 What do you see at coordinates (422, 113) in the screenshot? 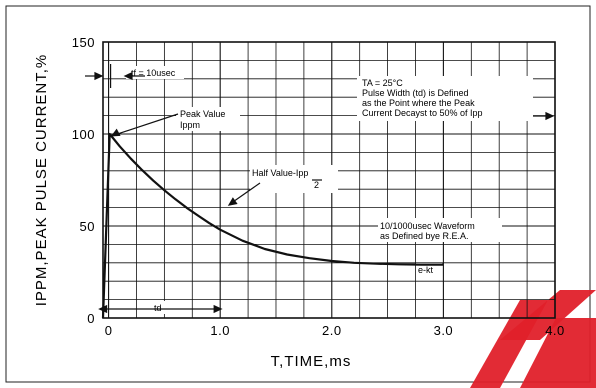
I see `annotation-decay: Current Decayst to 50% of Ipp` at bounding box center [422, 113].